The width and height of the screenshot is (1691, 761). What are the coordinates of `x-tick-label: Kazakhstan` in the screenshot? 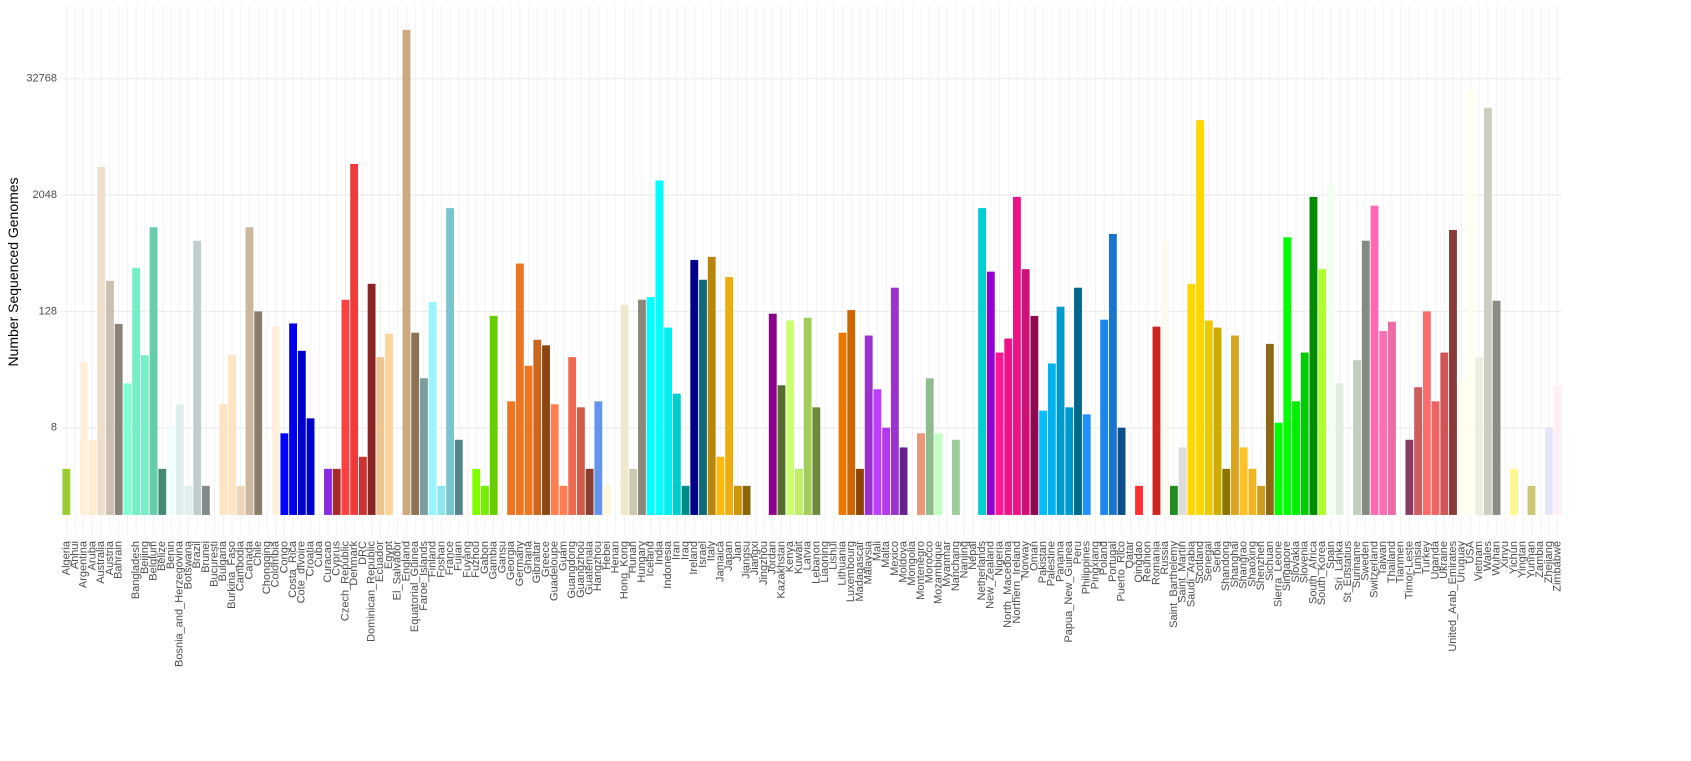 It's located at (781, 569).